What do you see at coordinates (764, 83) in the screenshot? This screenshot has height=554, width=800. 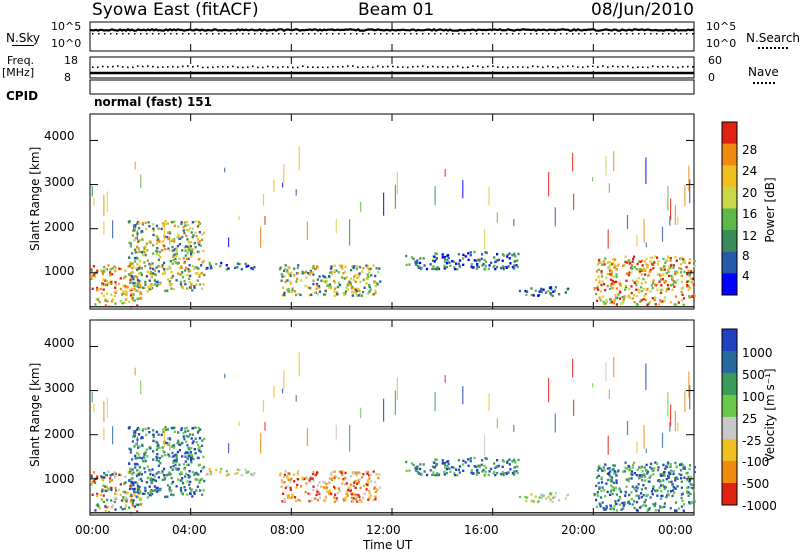 I see `nave-legend-line` at bounding box center [764, 83].